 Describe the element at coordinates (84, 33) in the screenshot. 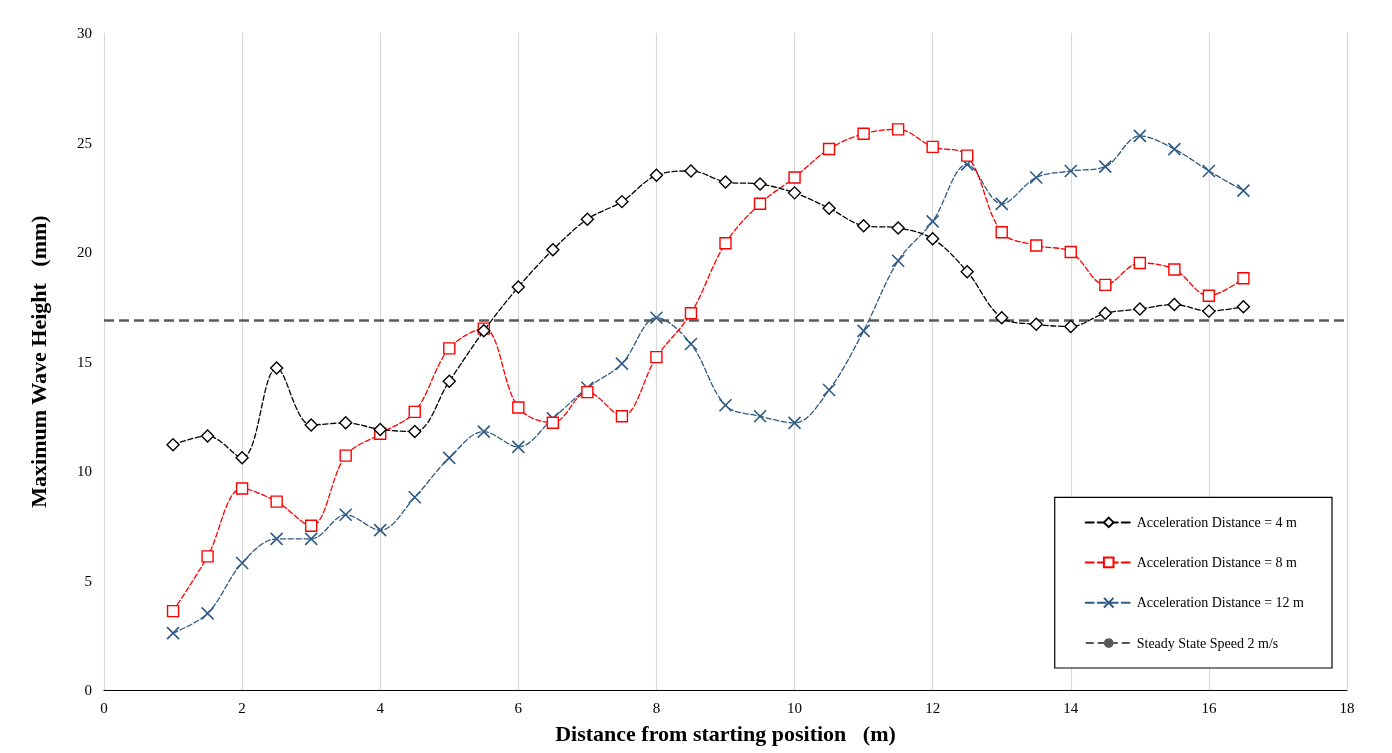

I see `y-tick-label: 30` at that location.